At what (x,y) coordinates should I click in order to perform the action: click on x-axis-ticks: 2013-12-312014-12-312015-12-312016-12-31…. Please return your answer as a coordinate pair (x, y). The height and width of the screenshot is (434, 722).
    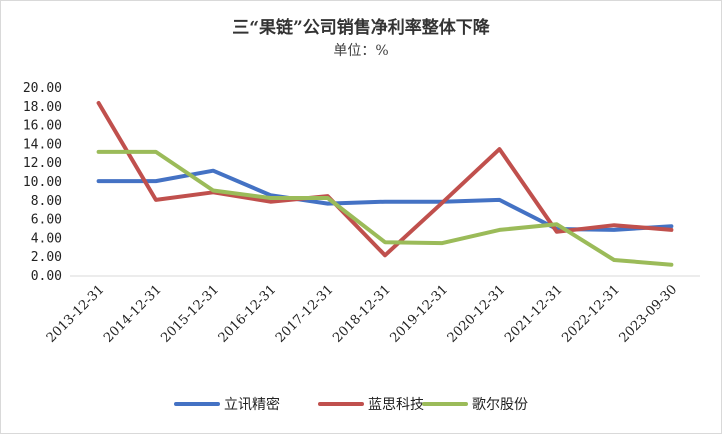
    Looking at the image, I should click on (362, 314).